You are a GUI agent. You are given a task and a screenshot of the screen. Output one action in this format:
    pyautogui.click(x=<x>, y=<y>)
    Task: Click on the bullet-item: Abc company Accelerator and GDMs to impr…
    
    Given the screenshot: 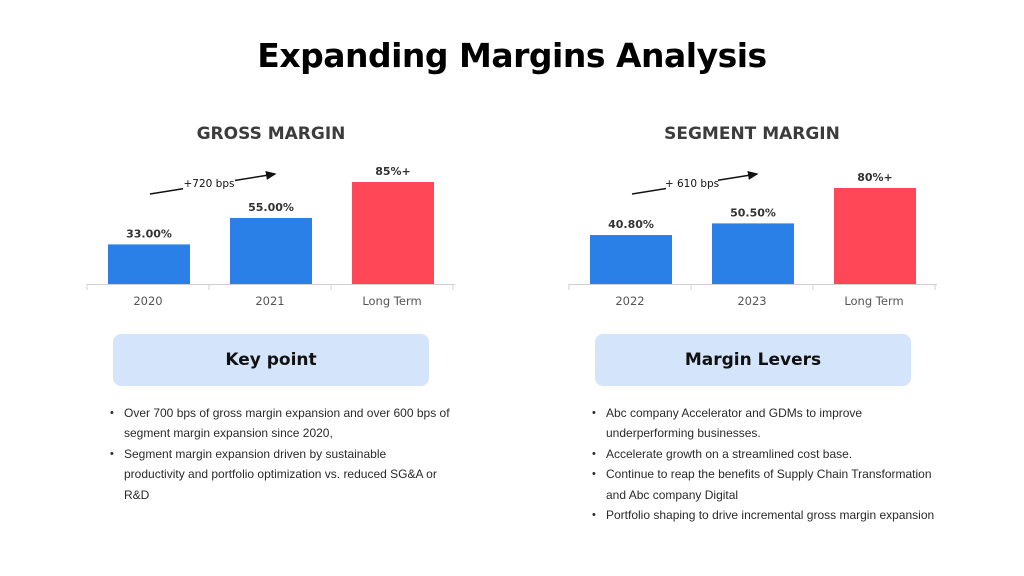 What is the action you would take?
    pyautogui.click(x=772, y=423)
    